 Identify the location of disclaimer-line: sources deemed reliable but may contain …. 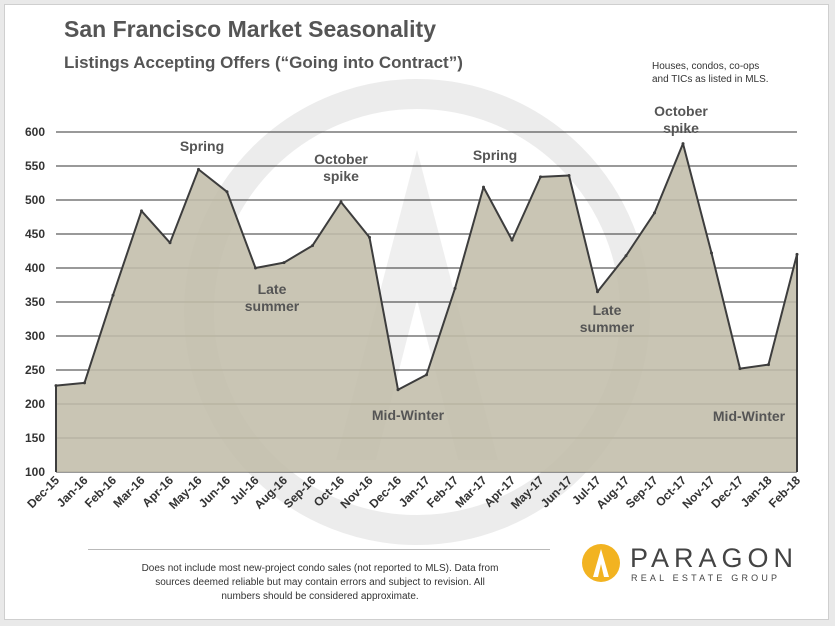
(320, 582).